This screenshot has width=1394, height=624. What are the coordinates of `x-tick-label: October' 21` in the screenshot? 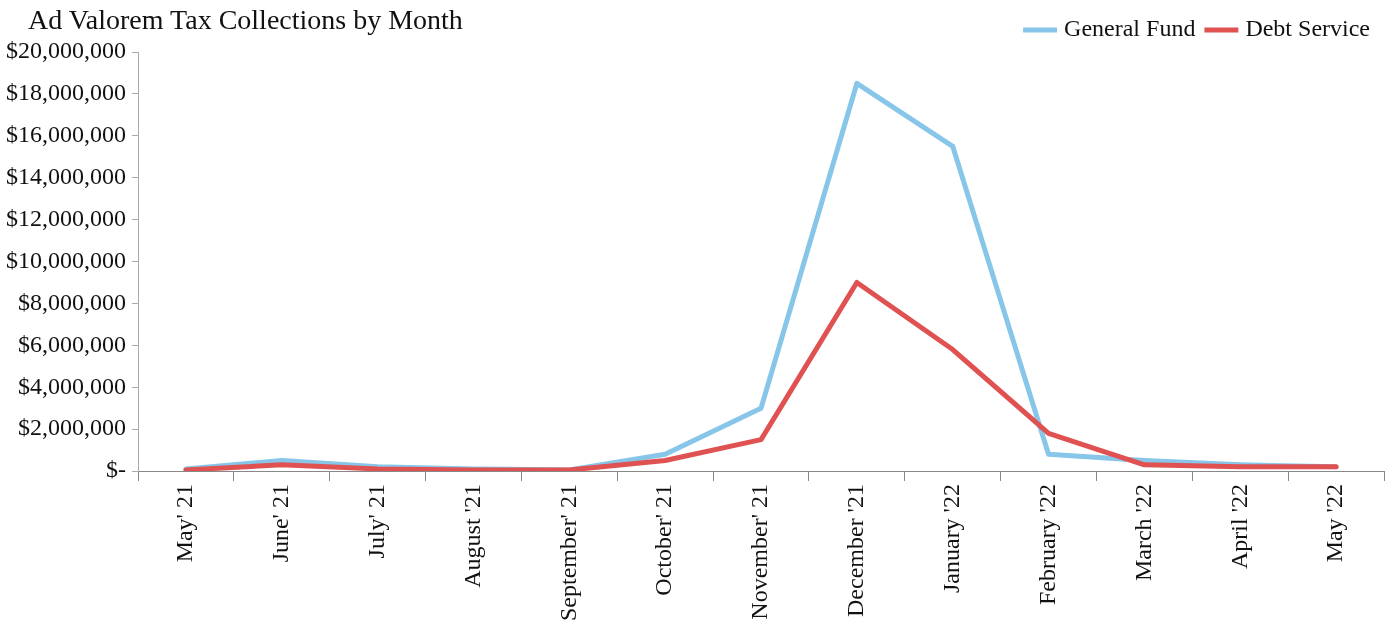 It's located at (663, 540).